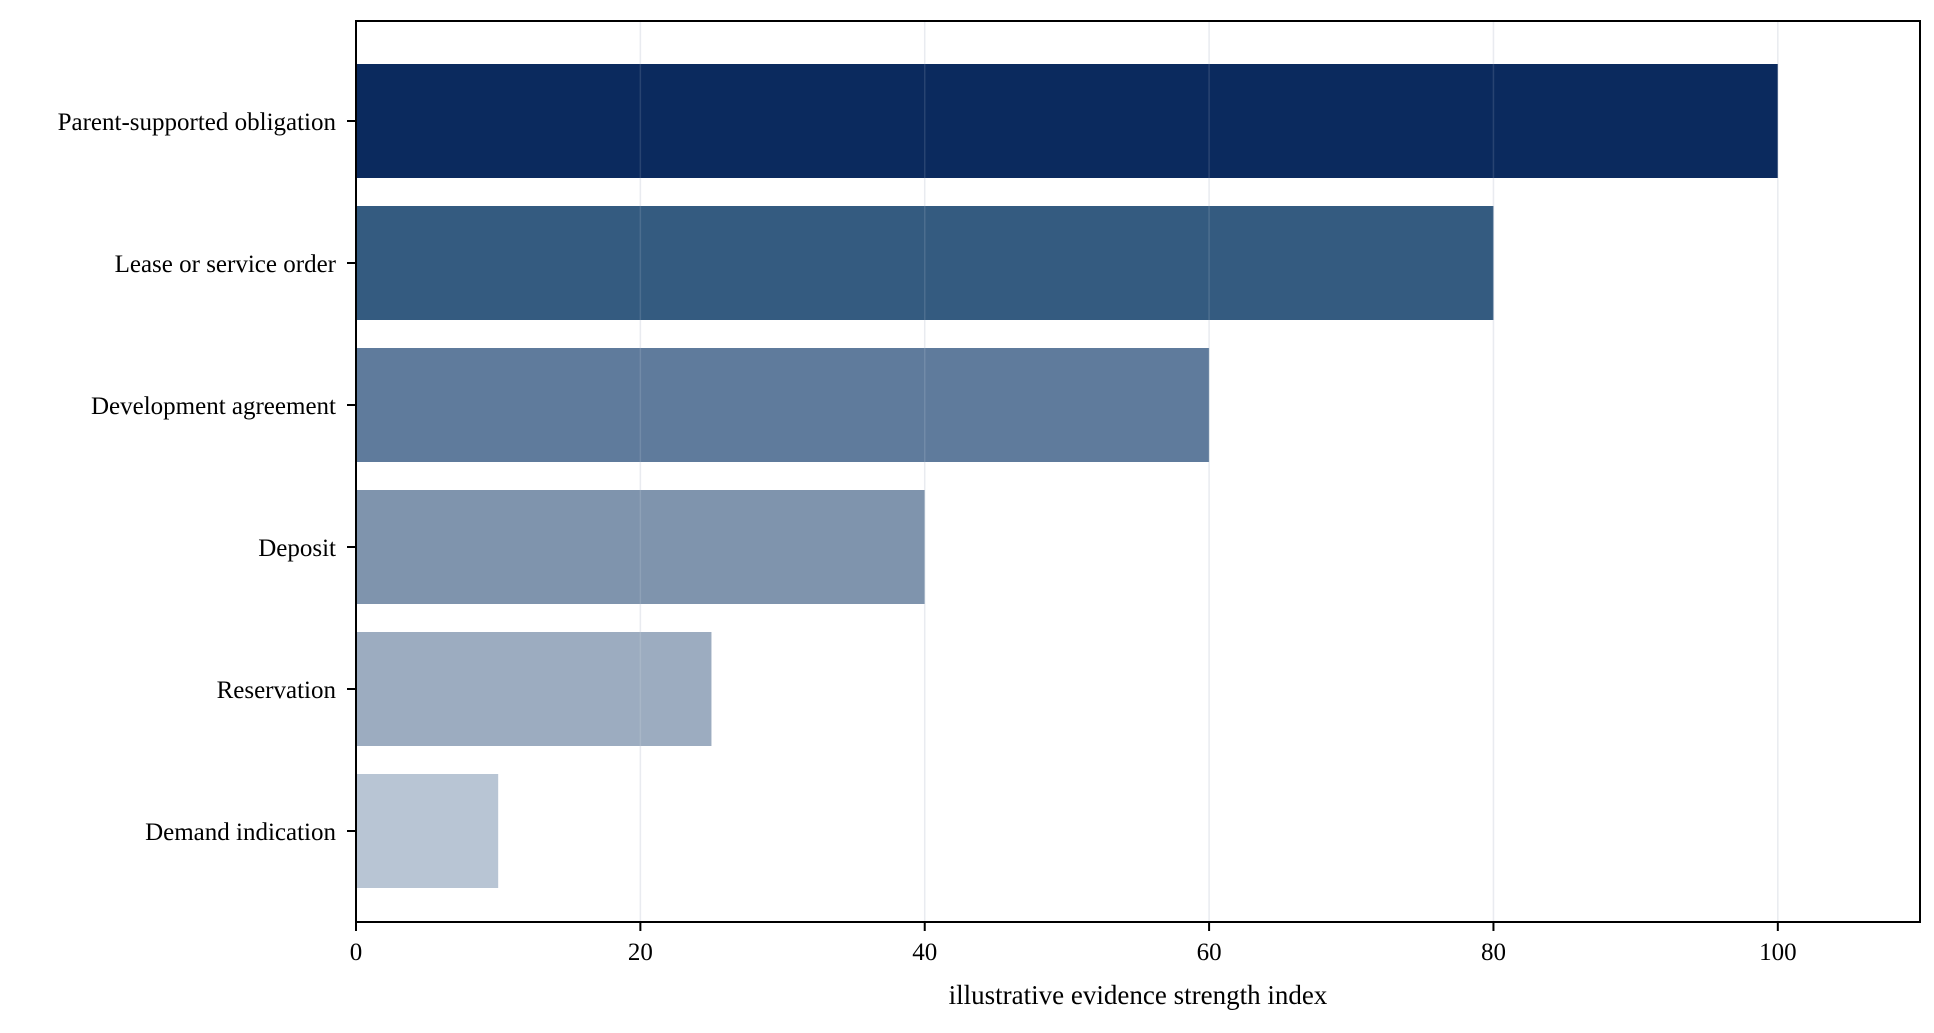 This screenshot has height=1033, width=1934. What do you see at coordinates (1778, 952) in the screenshot?
I see `x-tick-label: 100` at bounding box center [1778, 952].